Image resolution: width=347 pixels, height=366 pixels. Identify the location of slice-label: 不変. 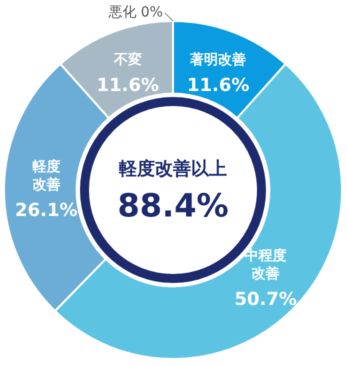
(127, 59).